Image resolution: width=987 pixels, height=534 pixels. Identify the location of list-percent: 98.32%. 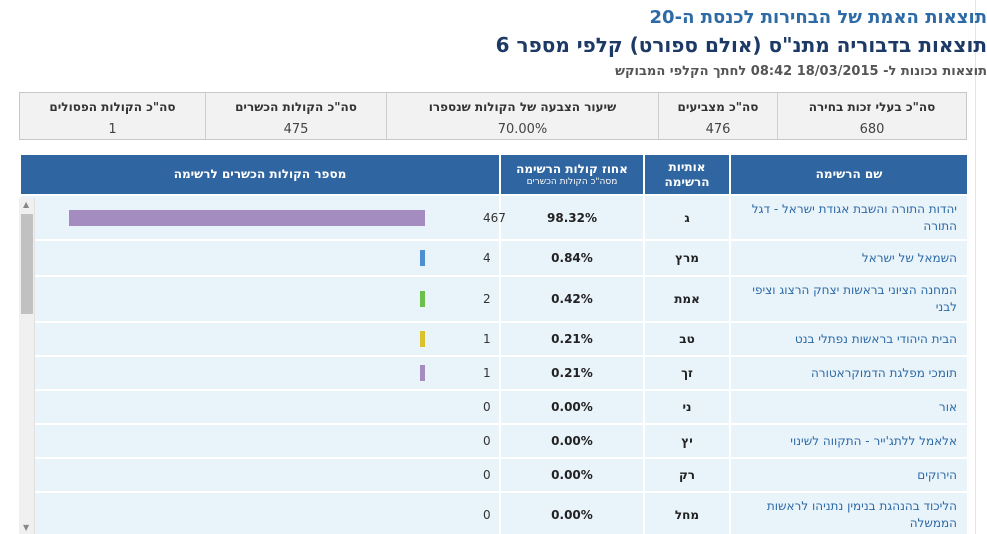
(572, 218).